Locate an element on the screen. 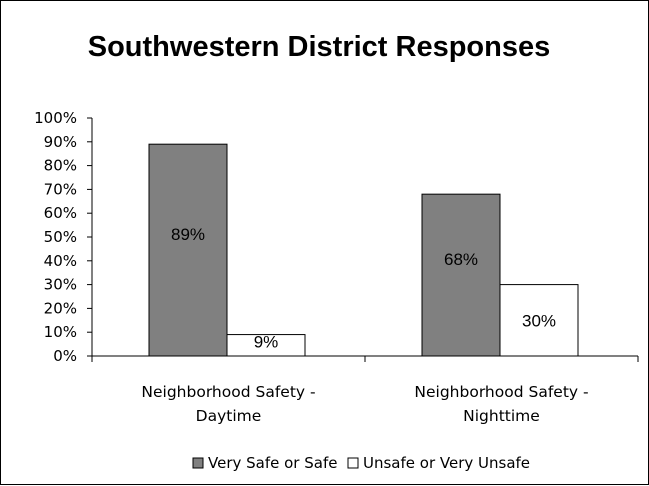  y-tick-label: 70% is located at coordinates (60, 189).